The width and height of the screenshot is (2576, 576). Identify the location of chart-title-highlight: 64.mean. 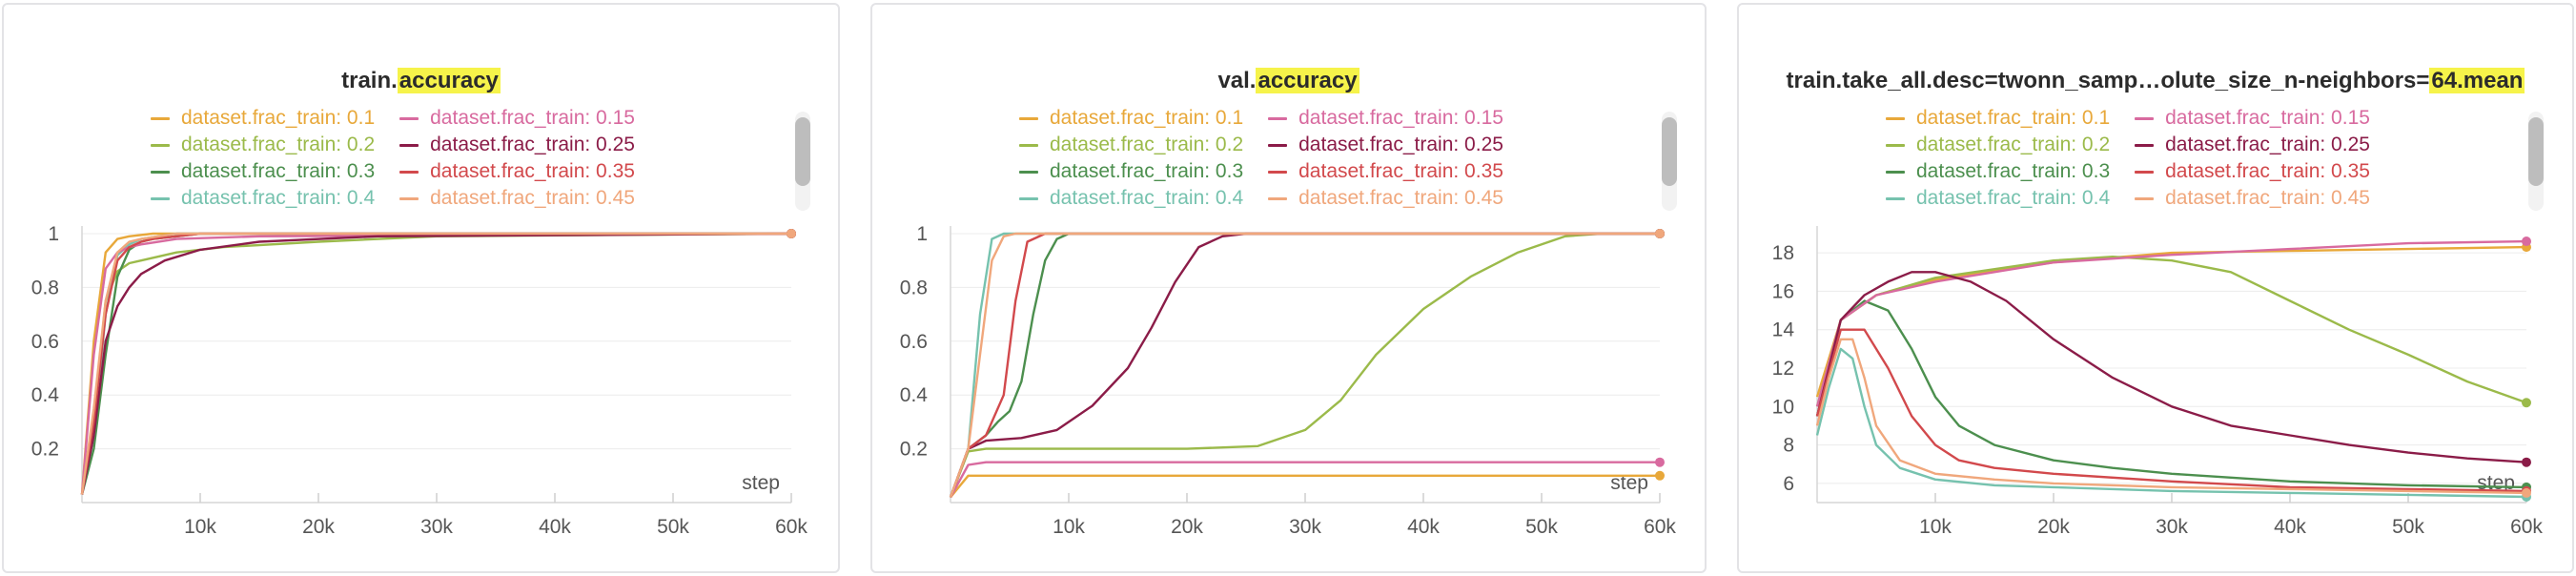
(2477, 80).